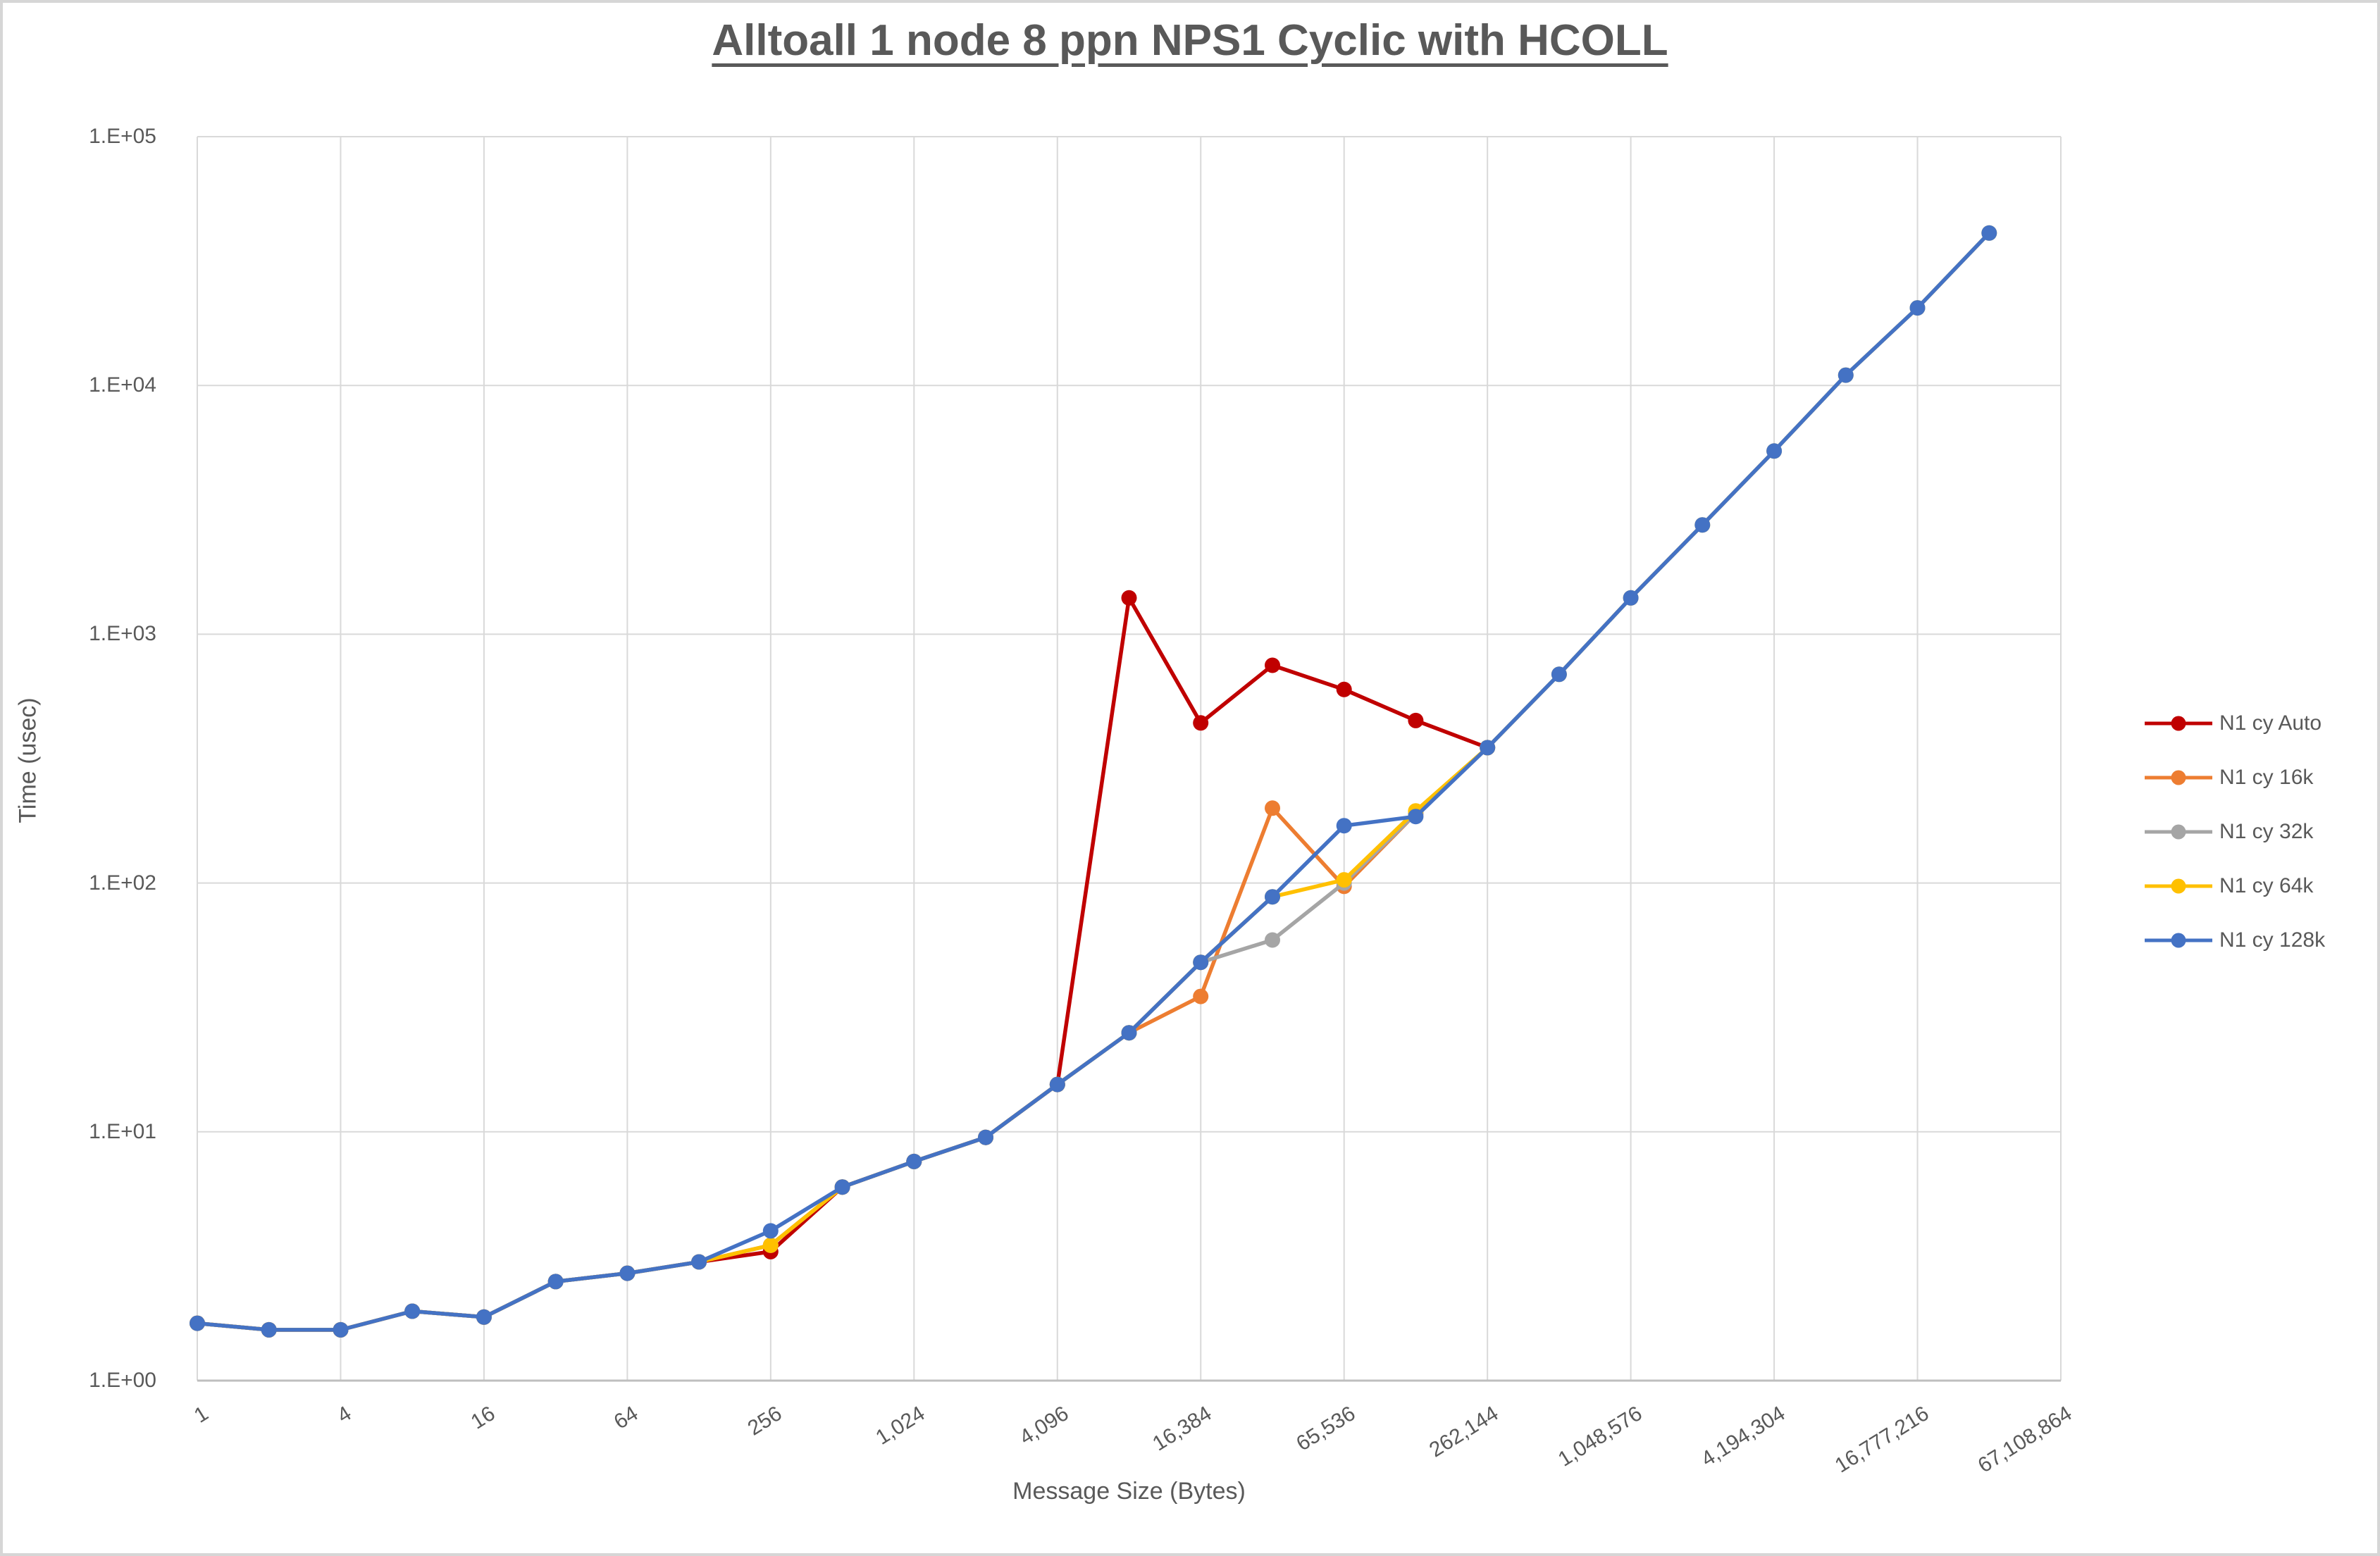 This screenshot has height=1556, width=2380. What do you see at coordinates (122, 1380) in the screenshot?
I see `y-tick-label: 1.E+00` at bounding box center [122, 1380].